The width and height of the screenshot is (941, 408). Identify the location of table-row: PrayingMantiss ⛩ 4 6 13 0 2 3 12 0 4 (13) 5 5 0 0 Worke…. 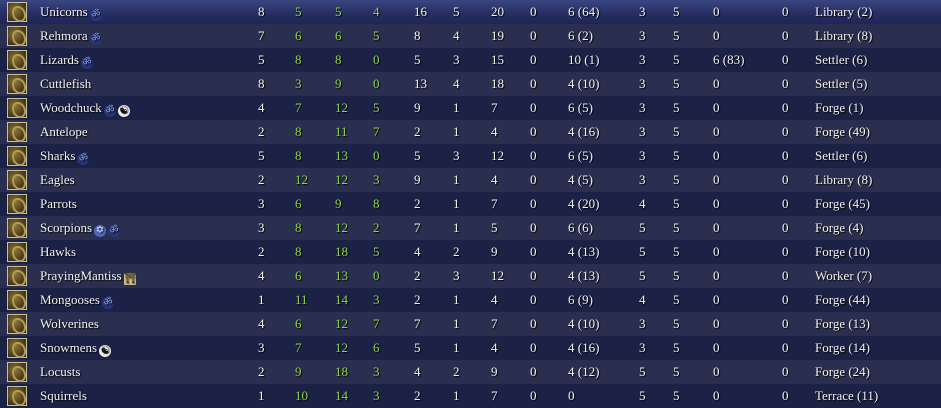
(470, 276).